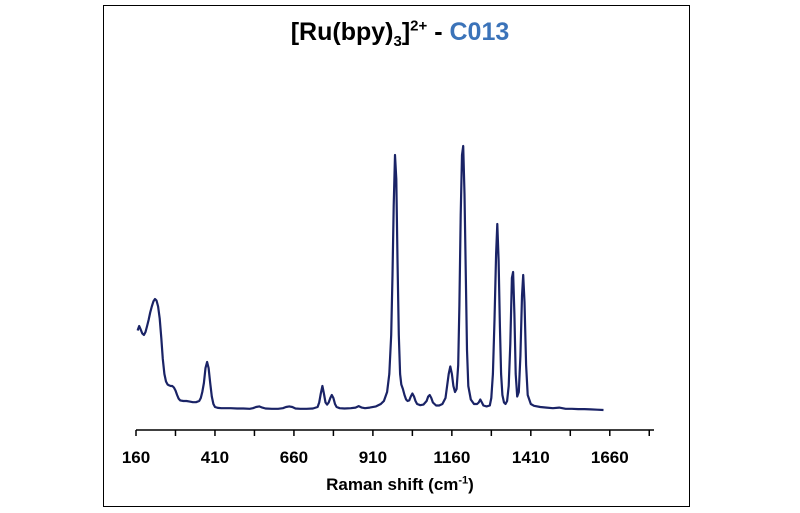 This screenshot has height=513, width=800. What do you see at coordinates (451, 457) in the screenshot?
I see `x-tick-label: 1160` at bounding box center [451, 457].